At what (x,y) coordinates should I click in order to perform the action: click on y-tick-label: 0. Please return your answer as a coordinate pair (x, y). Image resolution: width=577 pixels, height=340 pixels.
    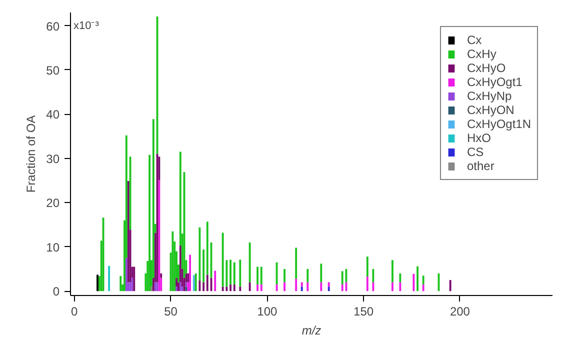
    Looking at the image, I should click on (56, 291).